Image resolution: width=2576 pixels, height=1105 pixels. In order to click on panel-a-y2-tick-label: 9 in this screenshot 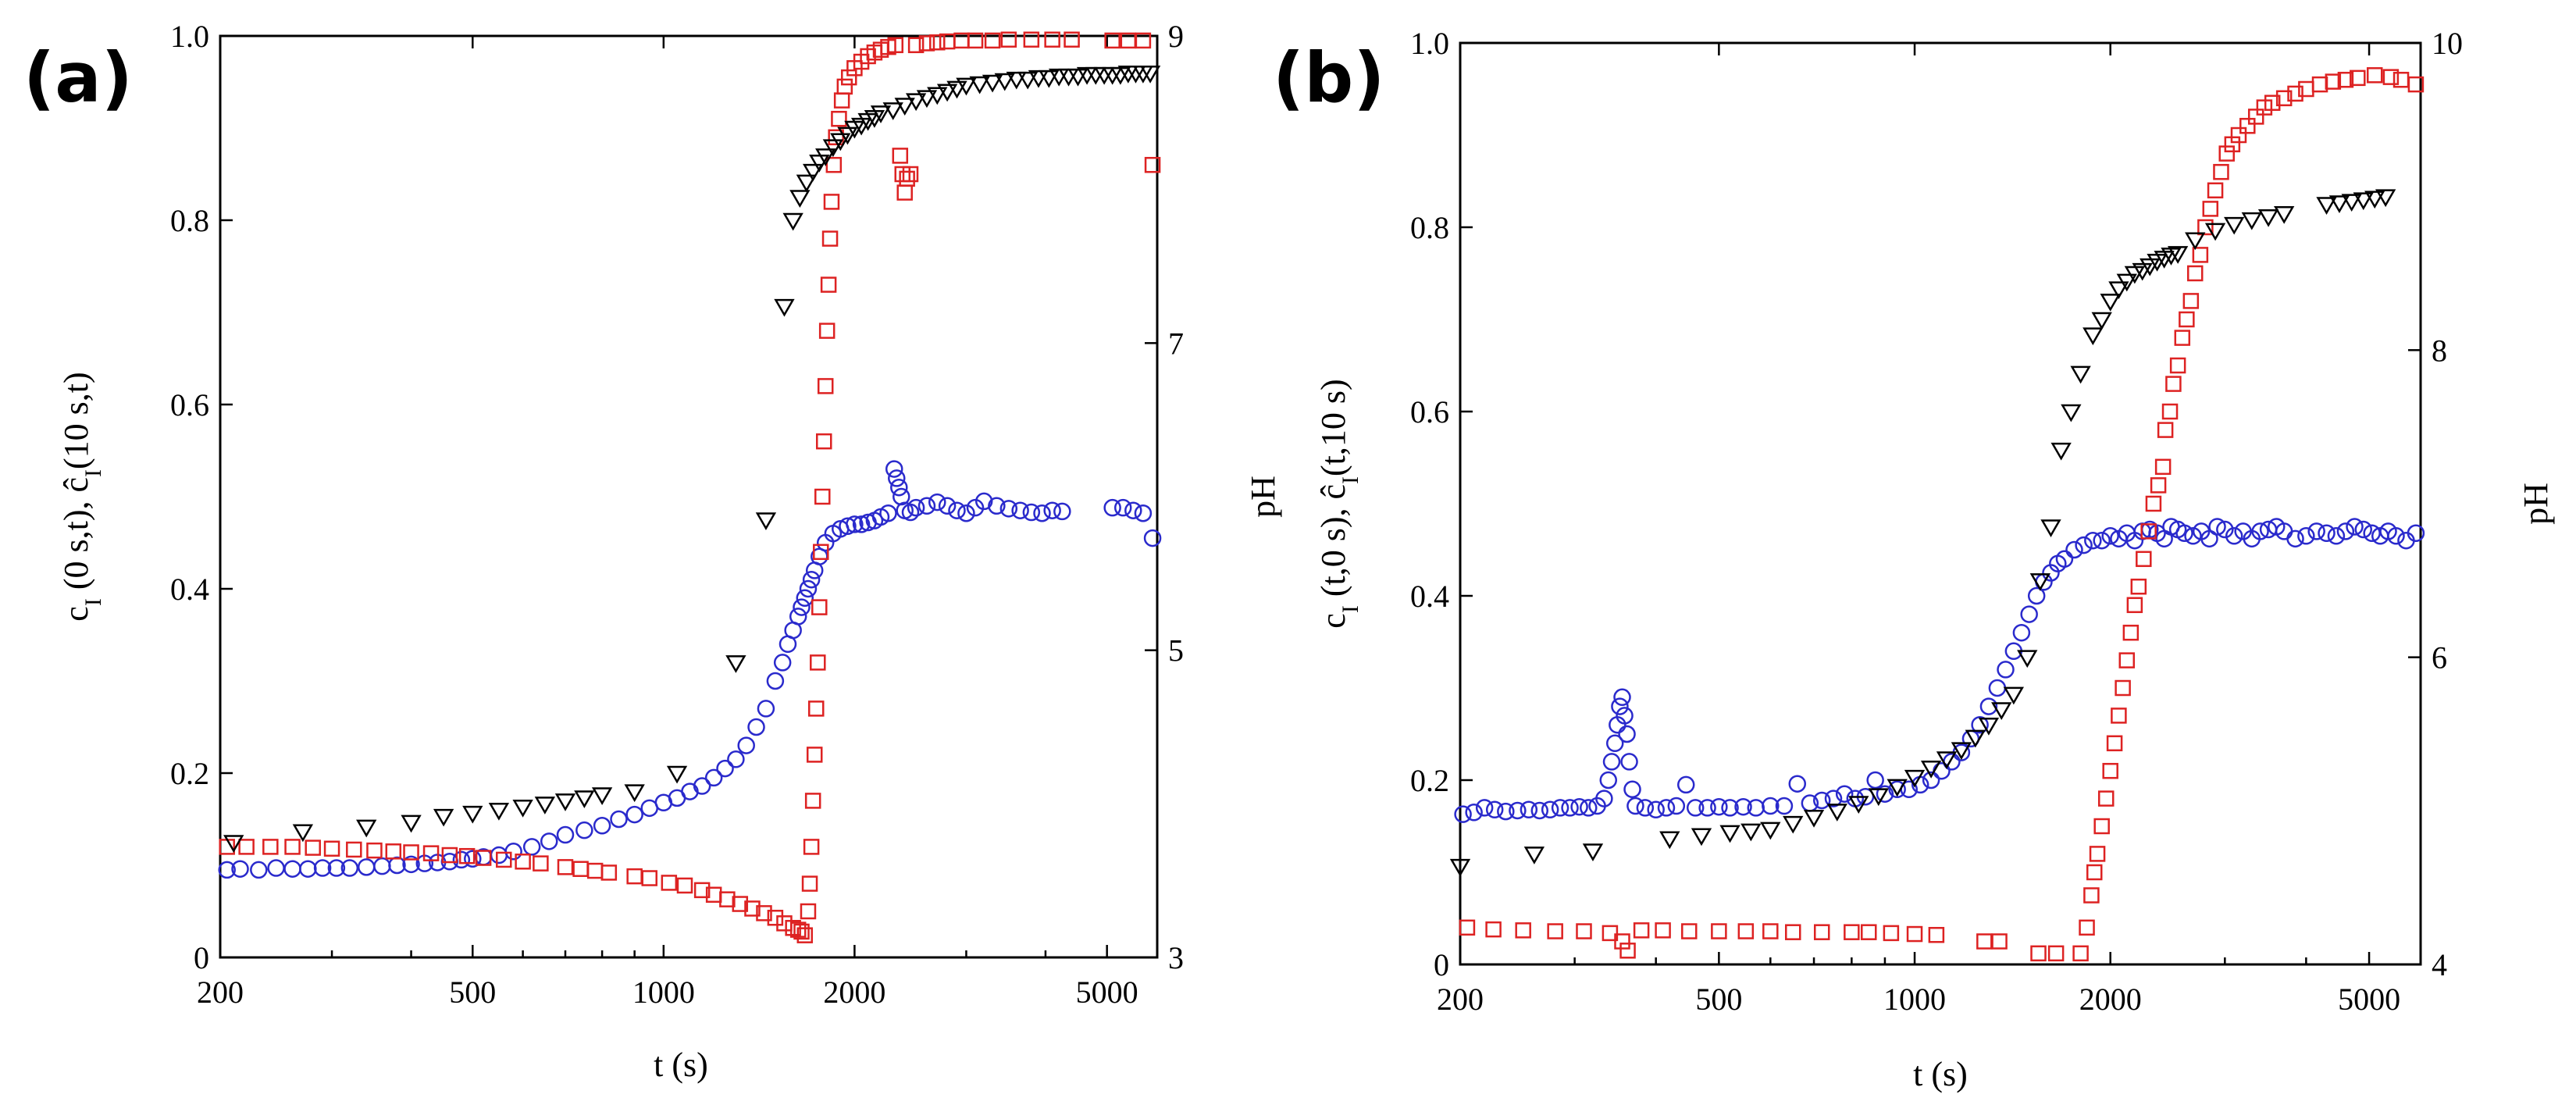, I will do `click(1176, 36)`.